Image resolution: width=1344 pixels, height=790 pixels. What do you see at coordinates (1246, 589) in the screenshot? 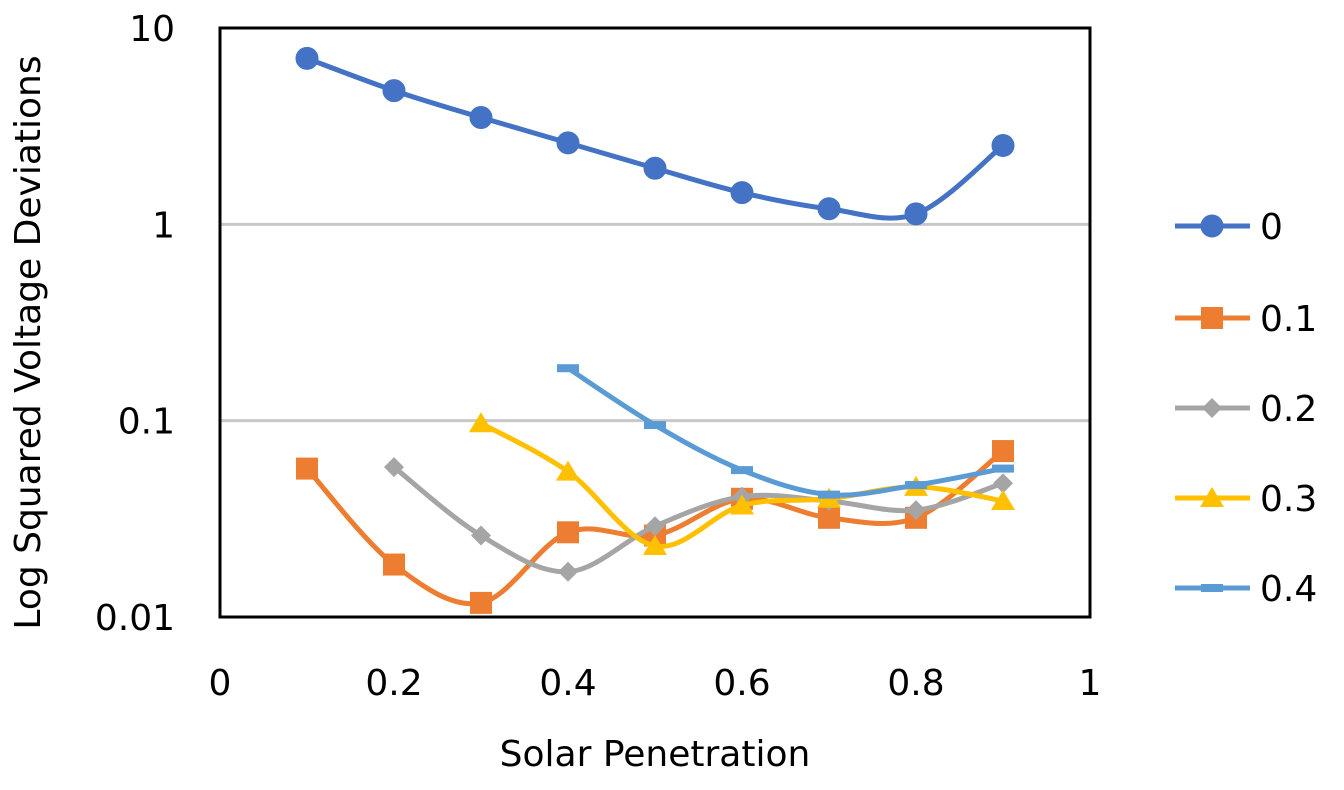
I see `legend-item-0.4: 0.4` at bounding box center [1246, 589].